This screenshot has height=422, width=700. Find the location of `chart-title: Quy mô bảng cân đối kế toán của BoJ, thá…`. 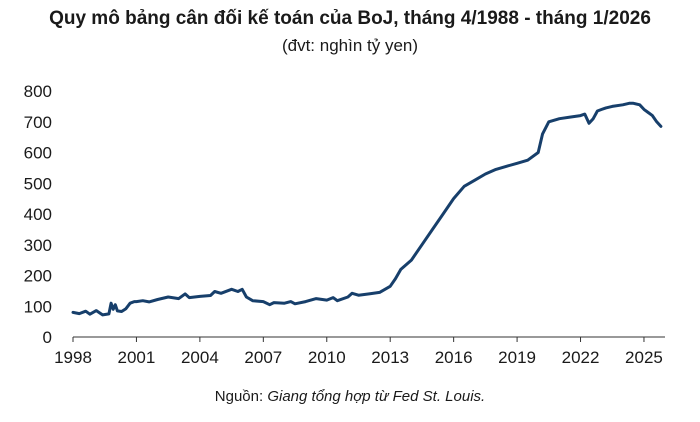

chart-title: Quy mô bảng cân đối kế toán của BoJ, thá… is located at coordinates (350, 18).